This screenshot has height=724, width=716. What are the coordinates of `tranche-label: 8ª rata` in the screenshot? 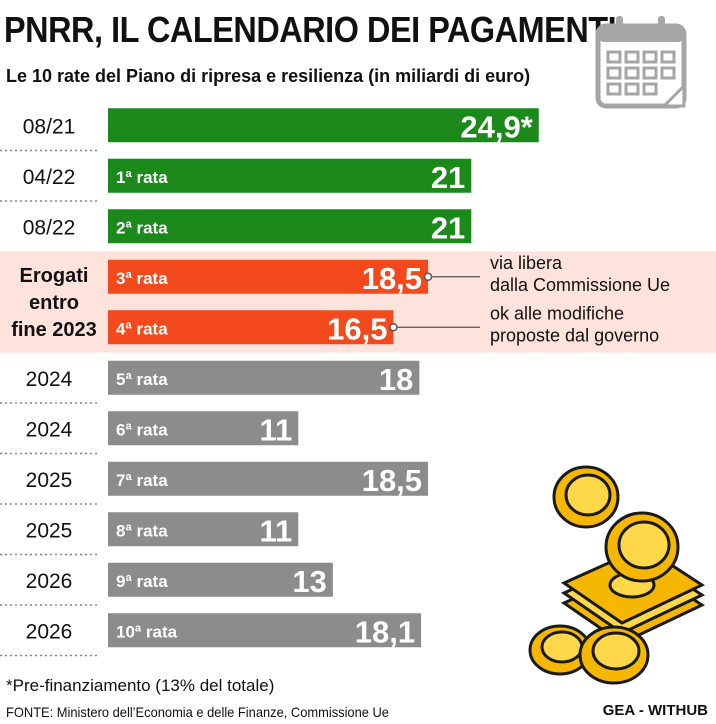 It's located at (142, 530).